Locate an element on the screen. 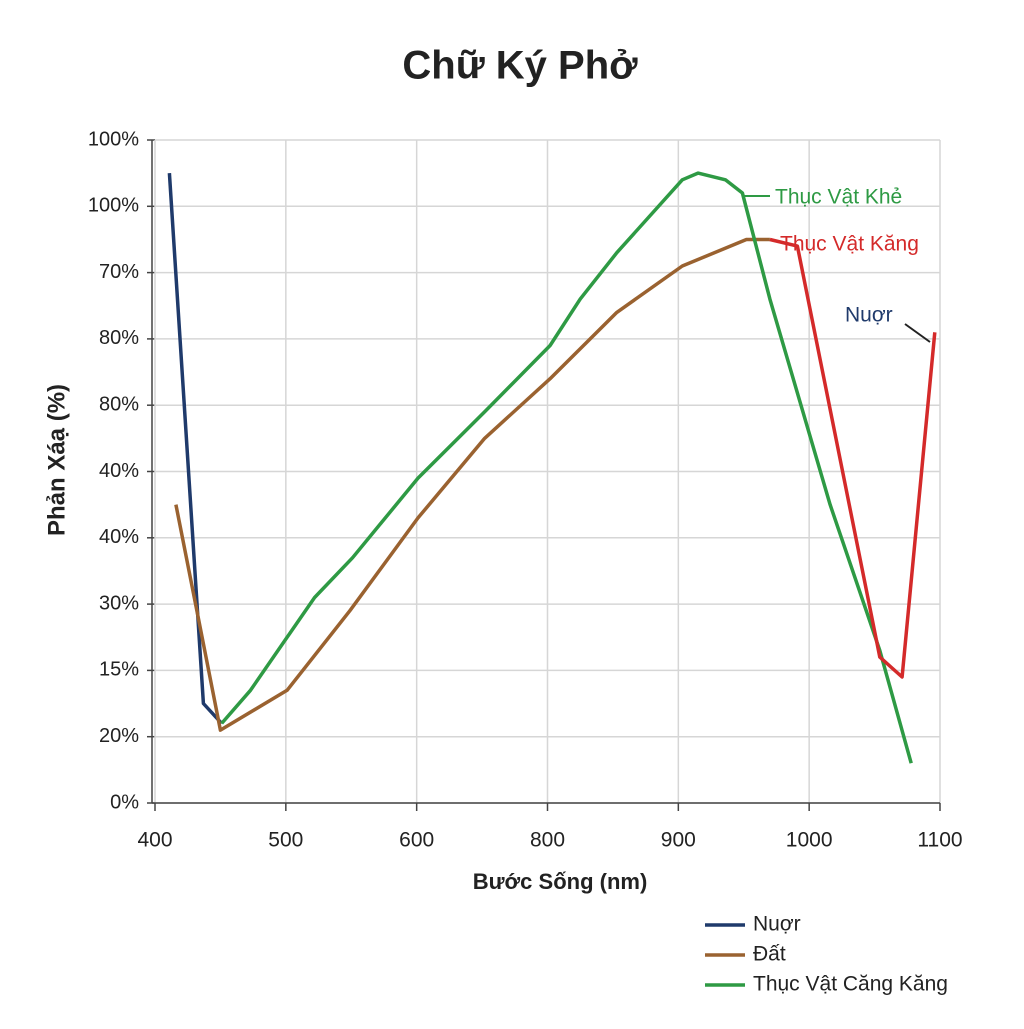  y-tick-label: 15% is located at coordinates (119, 670).